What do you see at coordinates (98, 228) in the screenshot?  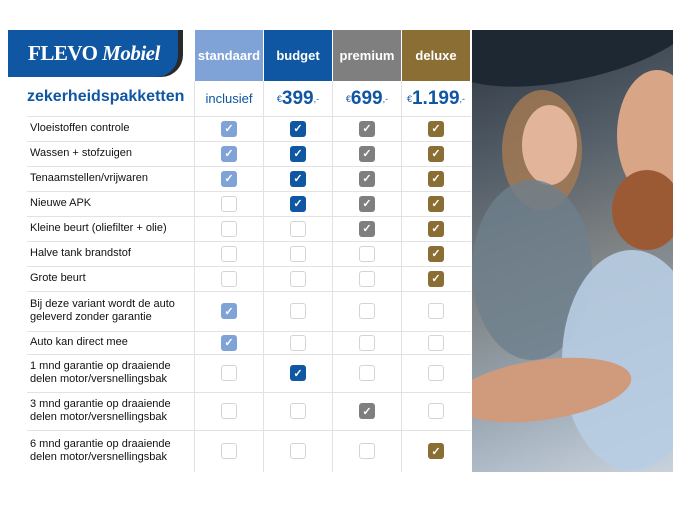 I see `row-label: Kleine beurt (oliefilter + olie)` at bounding box center [98, 228].